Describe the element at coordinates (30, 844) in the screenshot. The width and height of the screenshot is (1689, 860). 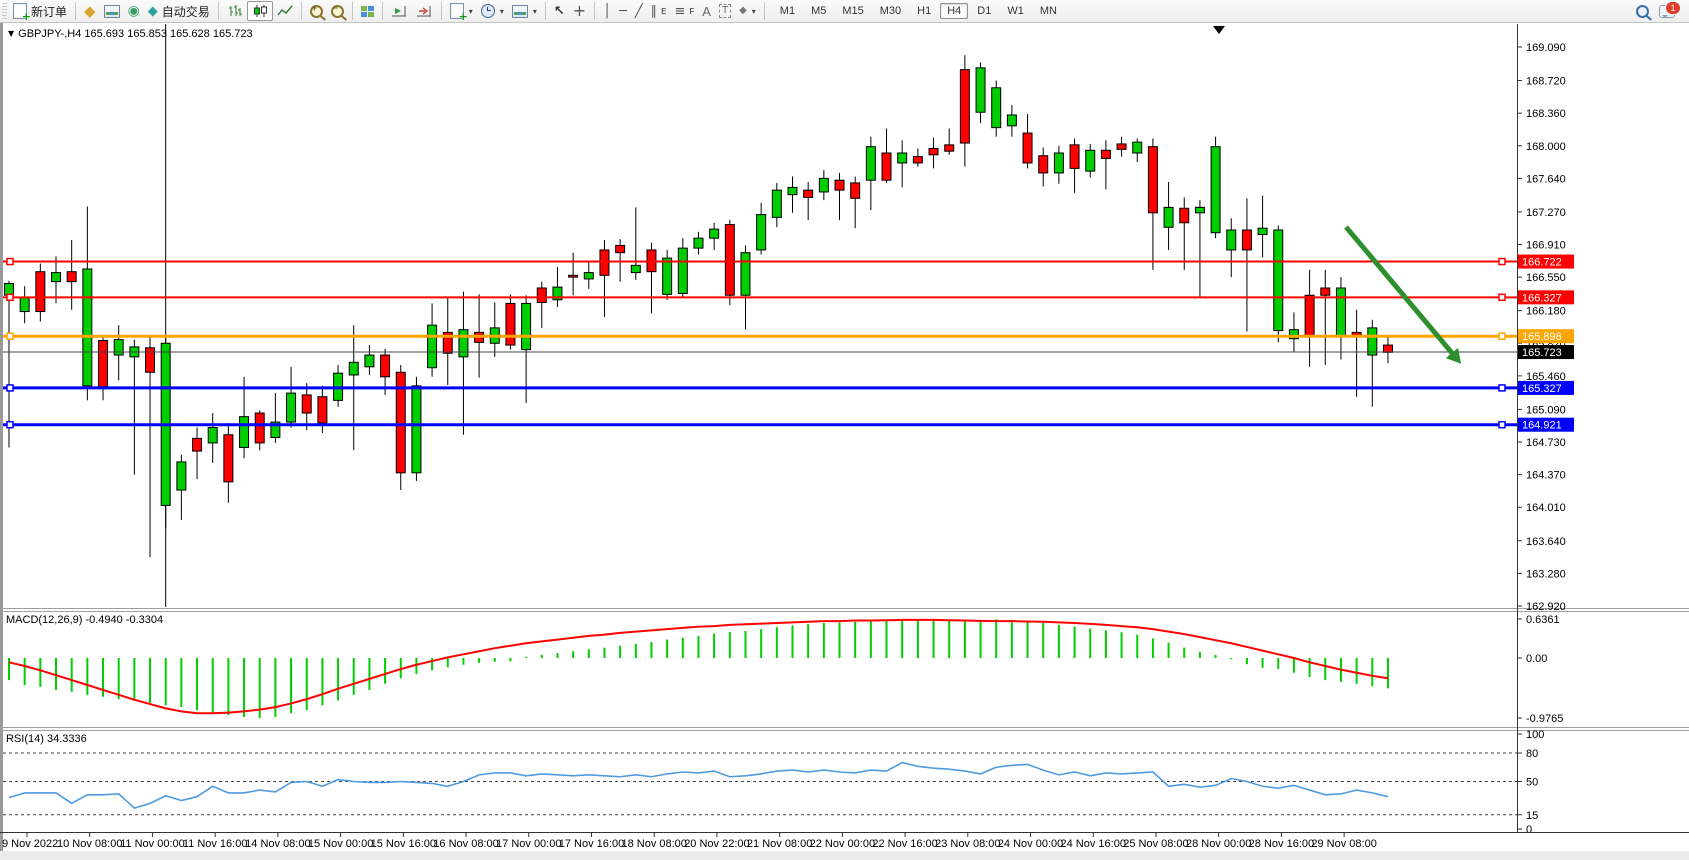
I see `svg-text: 9 Nov 2022` at that location.